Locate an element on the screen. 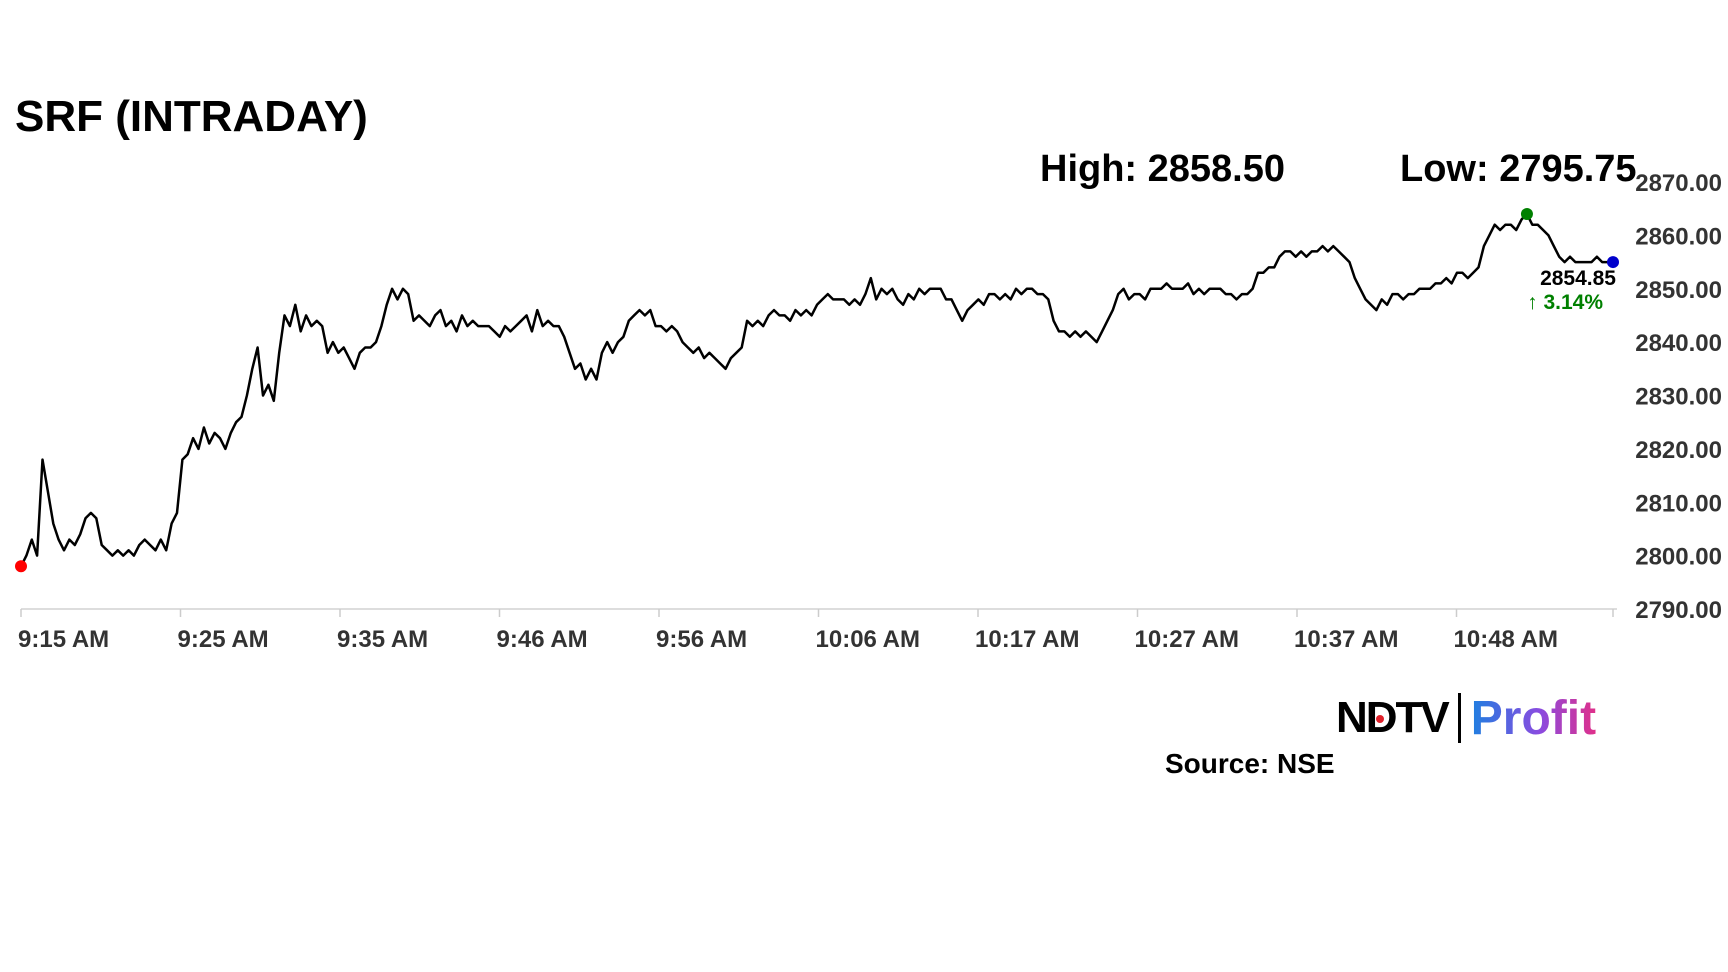 This screenshot has width=1728, height=972. y-tick-label: 2840.00 is located at coordinates (1678, 343).